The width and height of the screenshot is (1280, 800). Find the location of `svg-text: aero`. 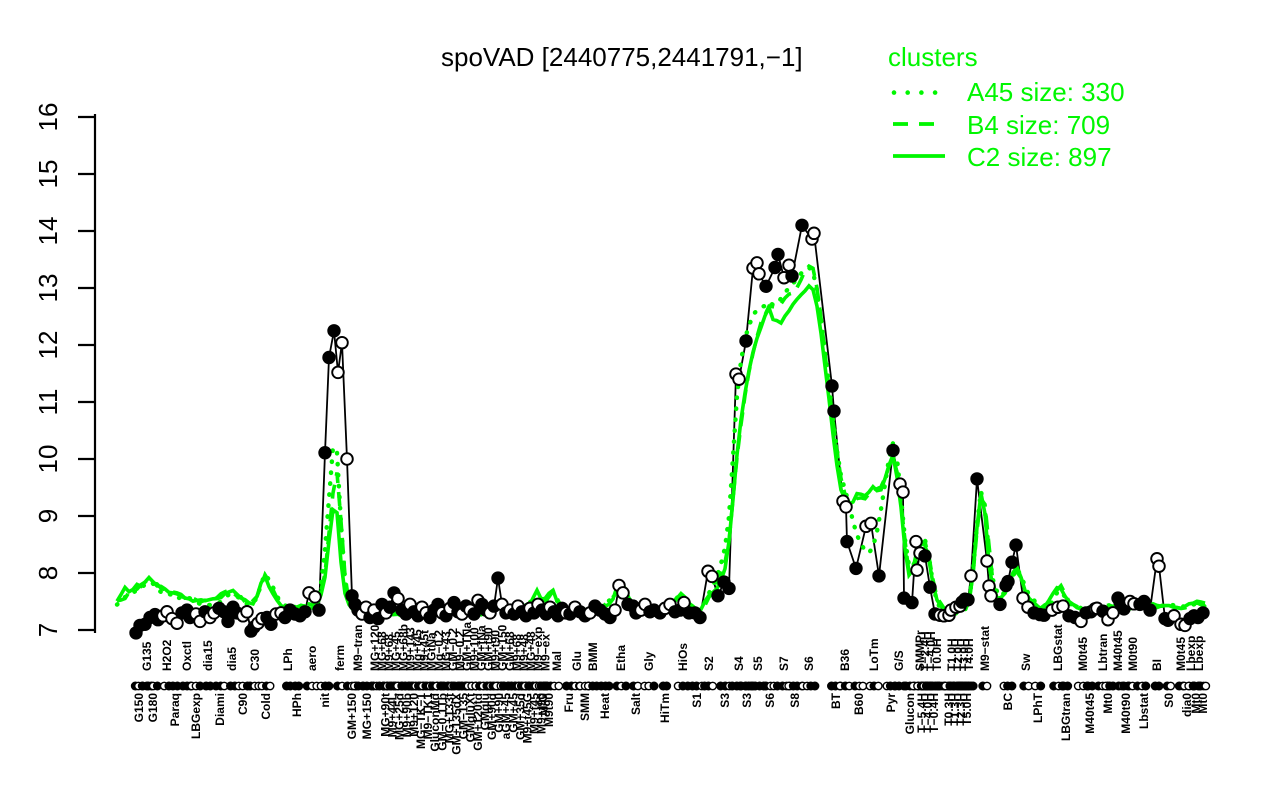

svg-text: aero is located at coordinates (312, 658).